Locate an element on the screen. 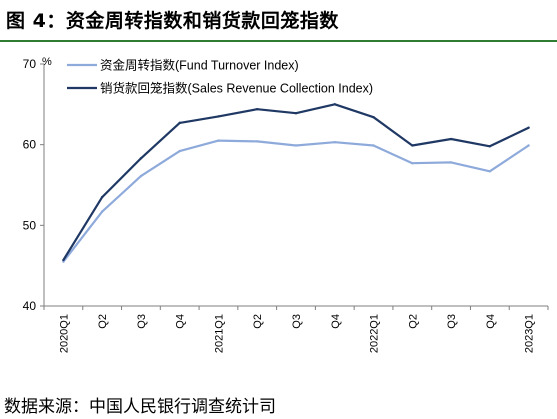  x-tick-label: 2021Q1 is located at coordinates (219, 333).